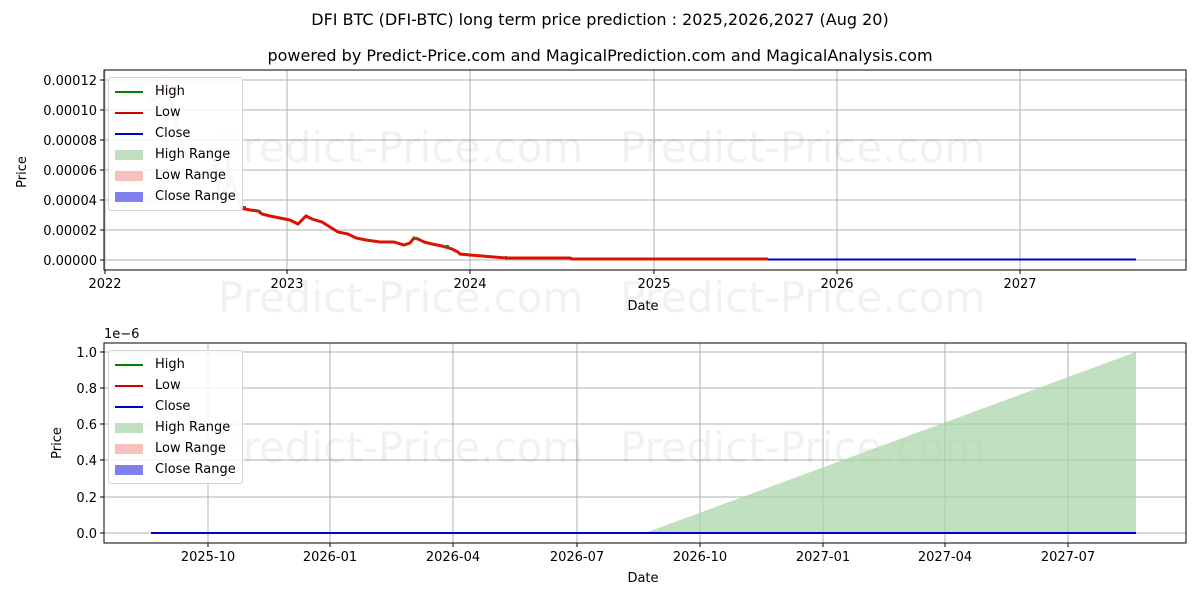 This screenshot has width=1200, height=600. Describe the element at coordinates (836, 284) in the screenshot. I see `x-tick-label: 2026` at that location.